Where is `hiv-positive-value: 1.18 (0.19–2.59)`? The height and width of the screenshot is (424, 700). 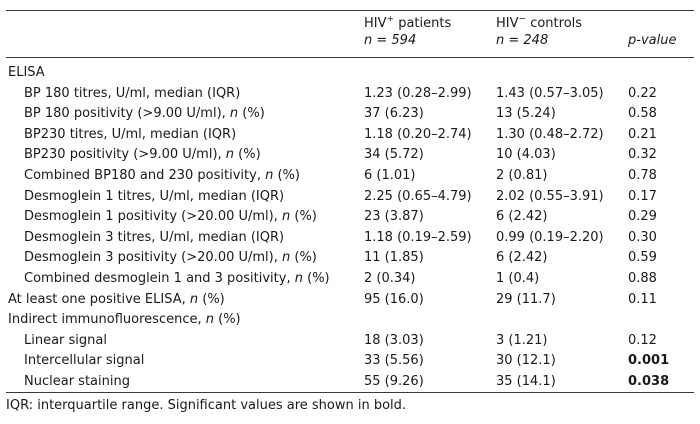 hiv-positive-value: 1.18 (0.19–2.59) is located at coordinates (418, 237).